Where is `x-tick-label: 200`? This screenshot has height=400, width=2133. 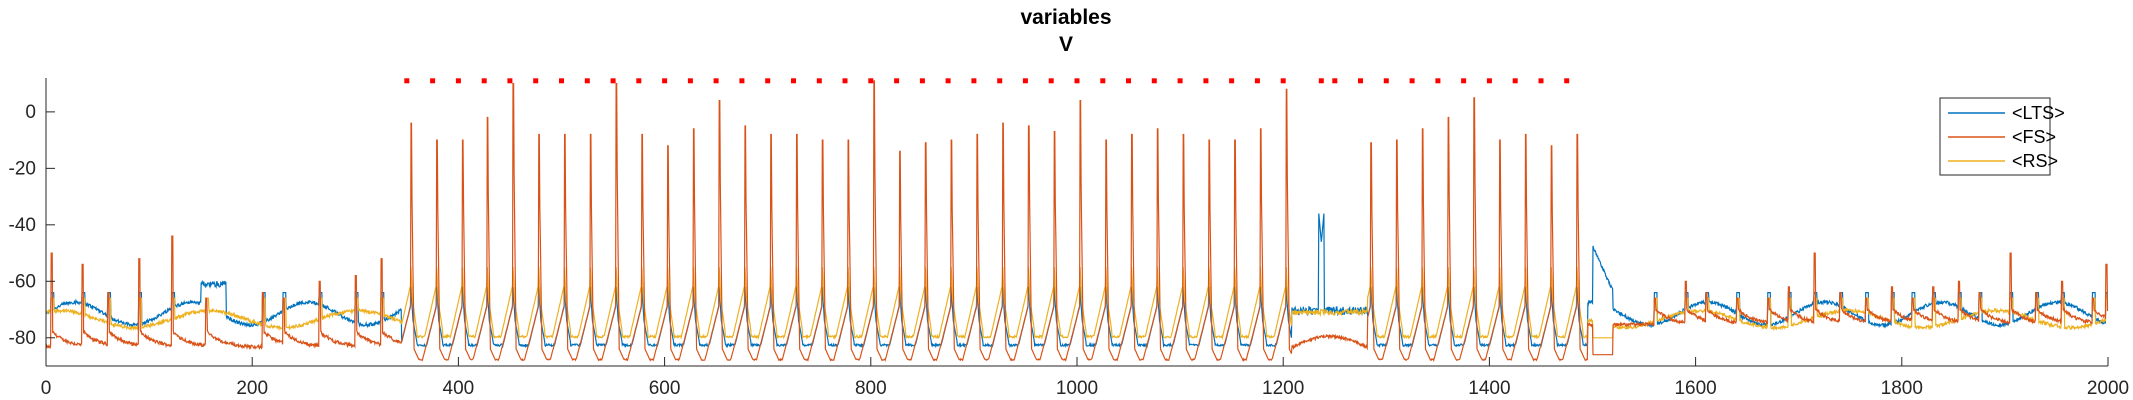 x-tick-label: 200 is located at coordinates (252, 388).